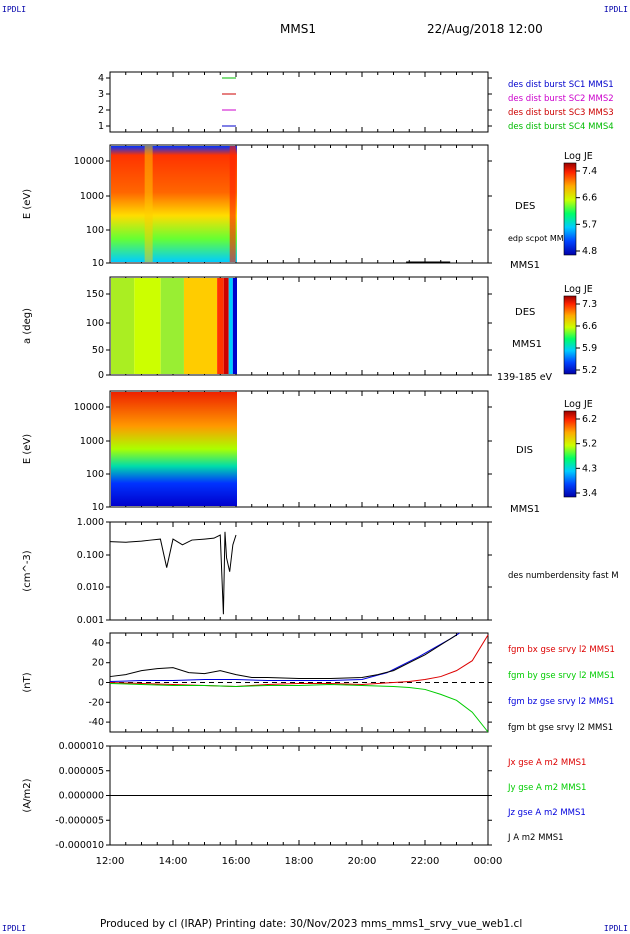  What do you see at coordinates (101, 78) in the screenshot?
I see `y-tick-label: 4` at bounding box center [101, 78].